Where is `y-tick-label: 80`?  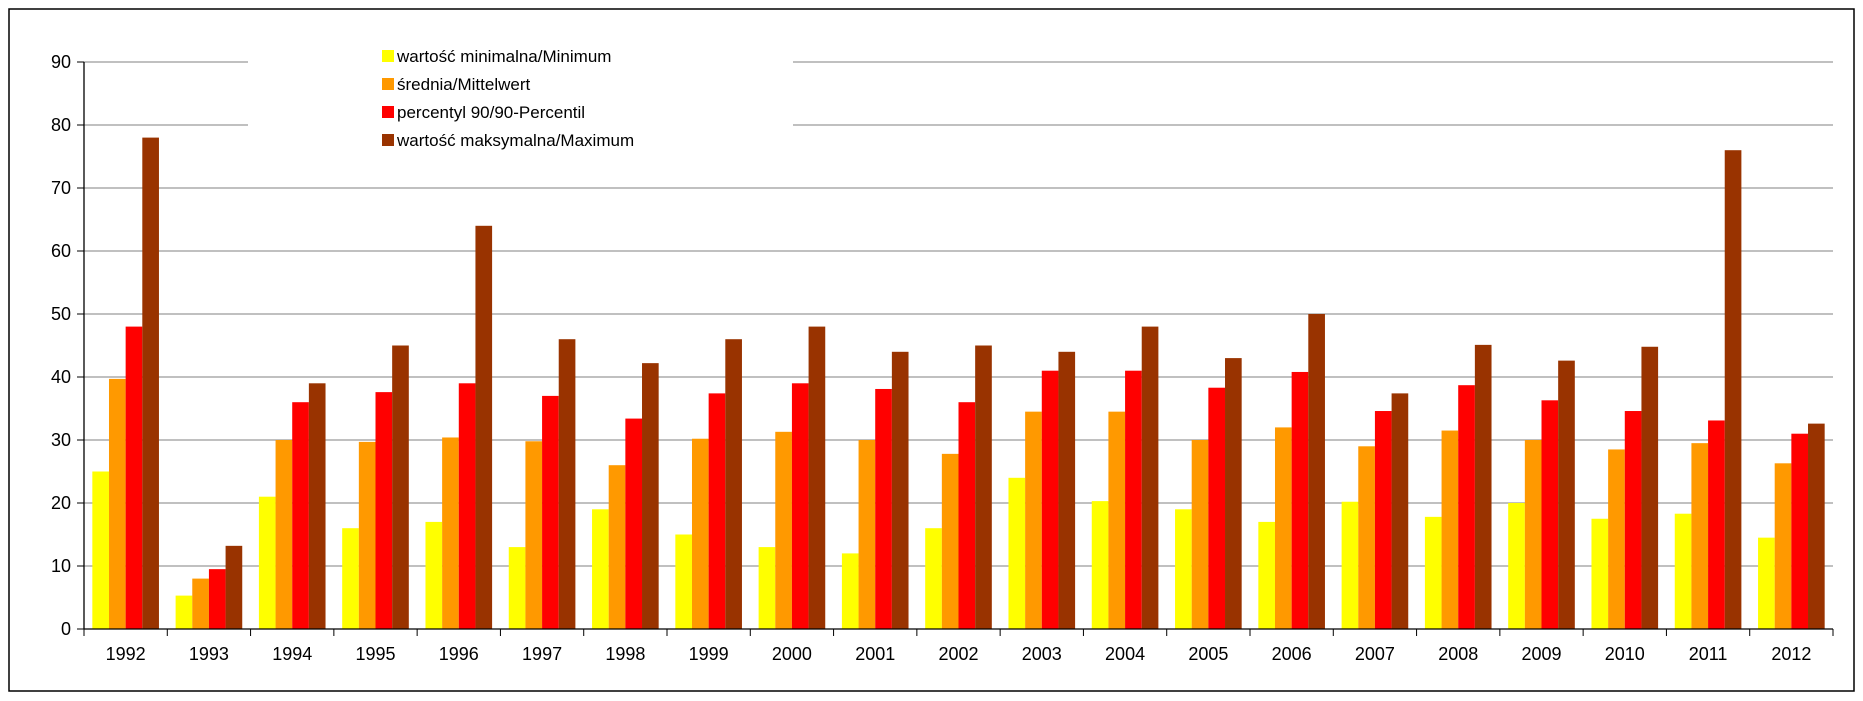
y-tick-label: 80 is located at coordinates (61, 125).